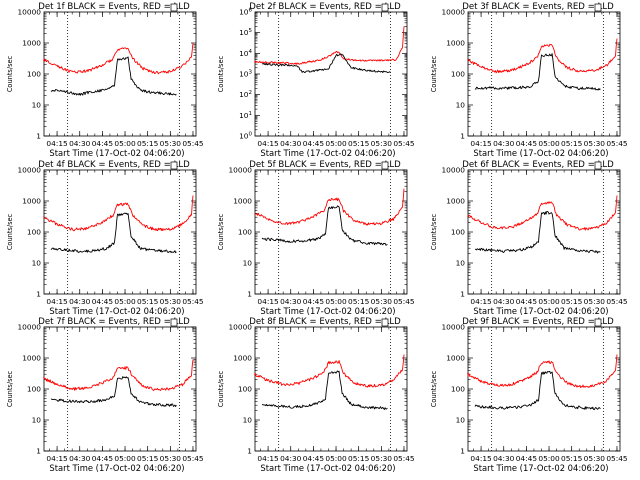  Describe the element at coordinates (245, 53) in the screenshot. I see `y-tick-label: 104` at that location.